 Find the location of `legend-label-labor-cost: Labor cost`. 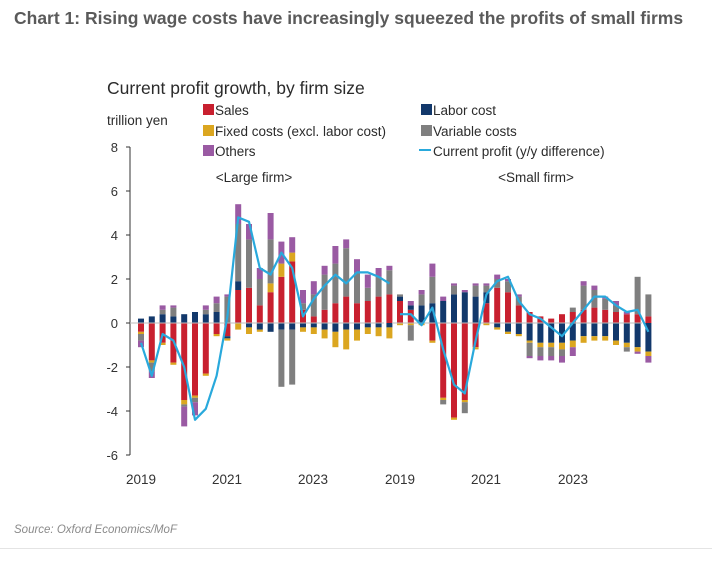

legend-label-labor-cost: Labor cost is located at coordinates (464, 110).